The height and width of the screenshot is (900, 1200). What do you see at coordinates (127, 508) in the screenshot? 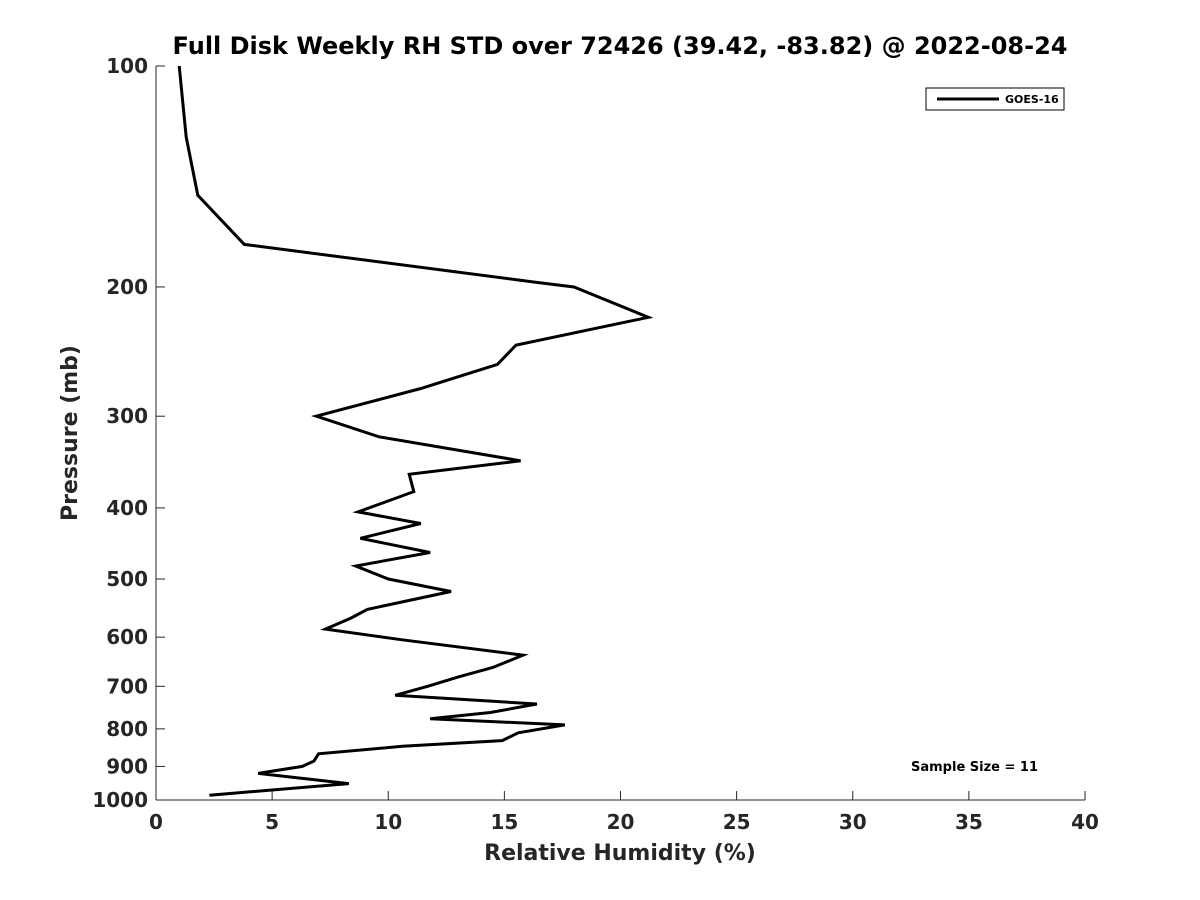
I see `y-tick-label: 400` at bounding box center [127, 508].